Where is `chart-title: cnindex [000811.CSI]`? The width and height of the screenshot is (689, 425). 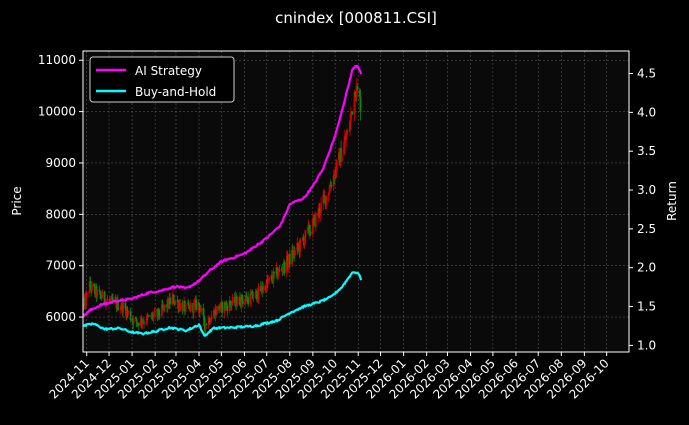
chart-title: cnindex [000811.CSI] is located at coordinates (356, 18).